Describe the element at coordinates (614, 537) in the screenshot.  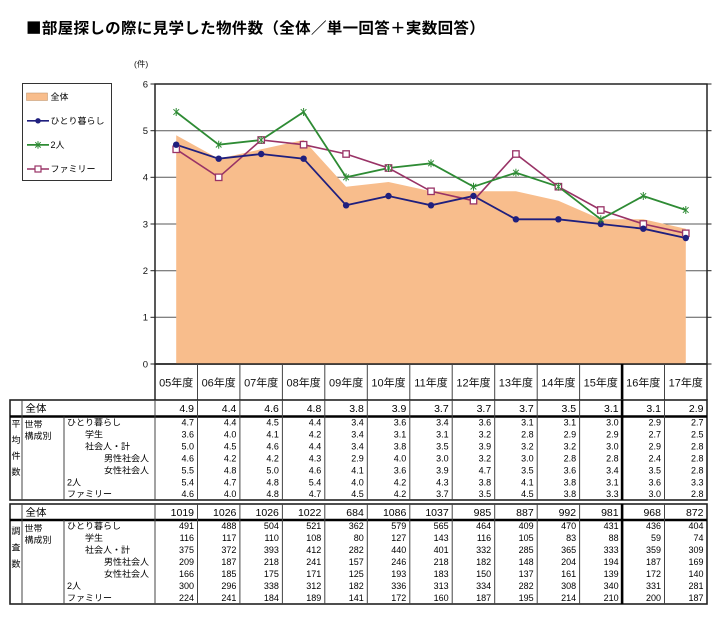
I see `svg-text: 88` at that location.